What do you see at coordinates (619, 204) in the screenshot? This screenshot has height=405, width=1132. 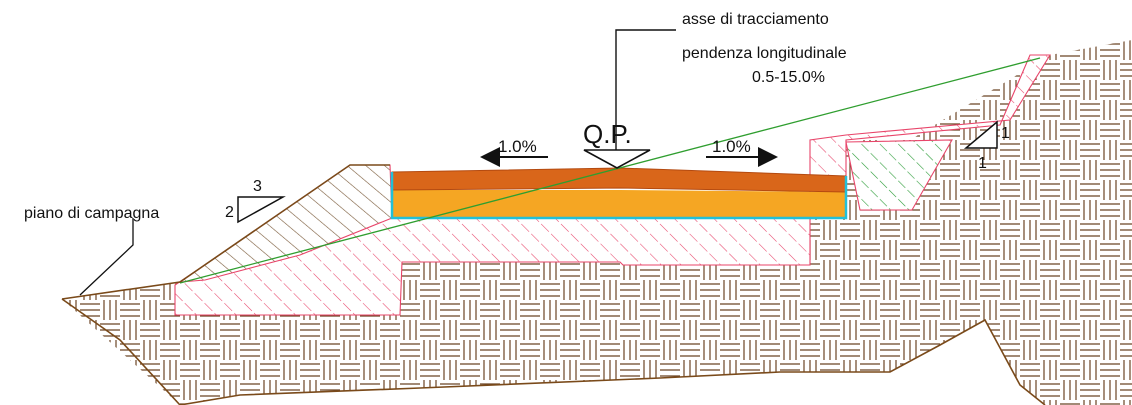 I see `road-base-layer` at bounding box center [619, 204].